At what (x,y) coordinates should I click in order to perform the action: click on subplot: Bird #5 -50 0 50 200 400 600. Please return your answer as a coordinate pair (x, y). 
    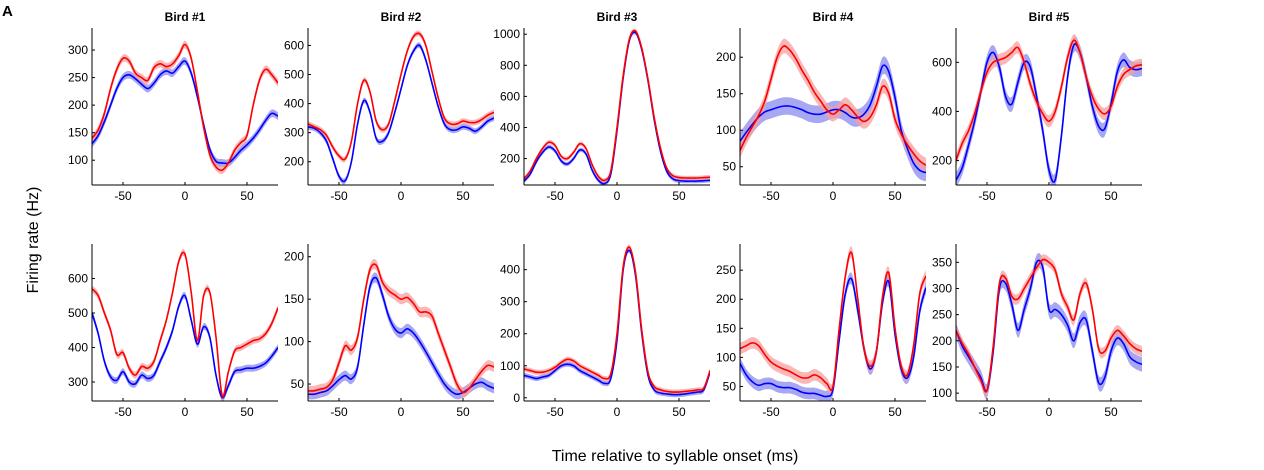
    Looking at the image, I should click on (1037, 106).